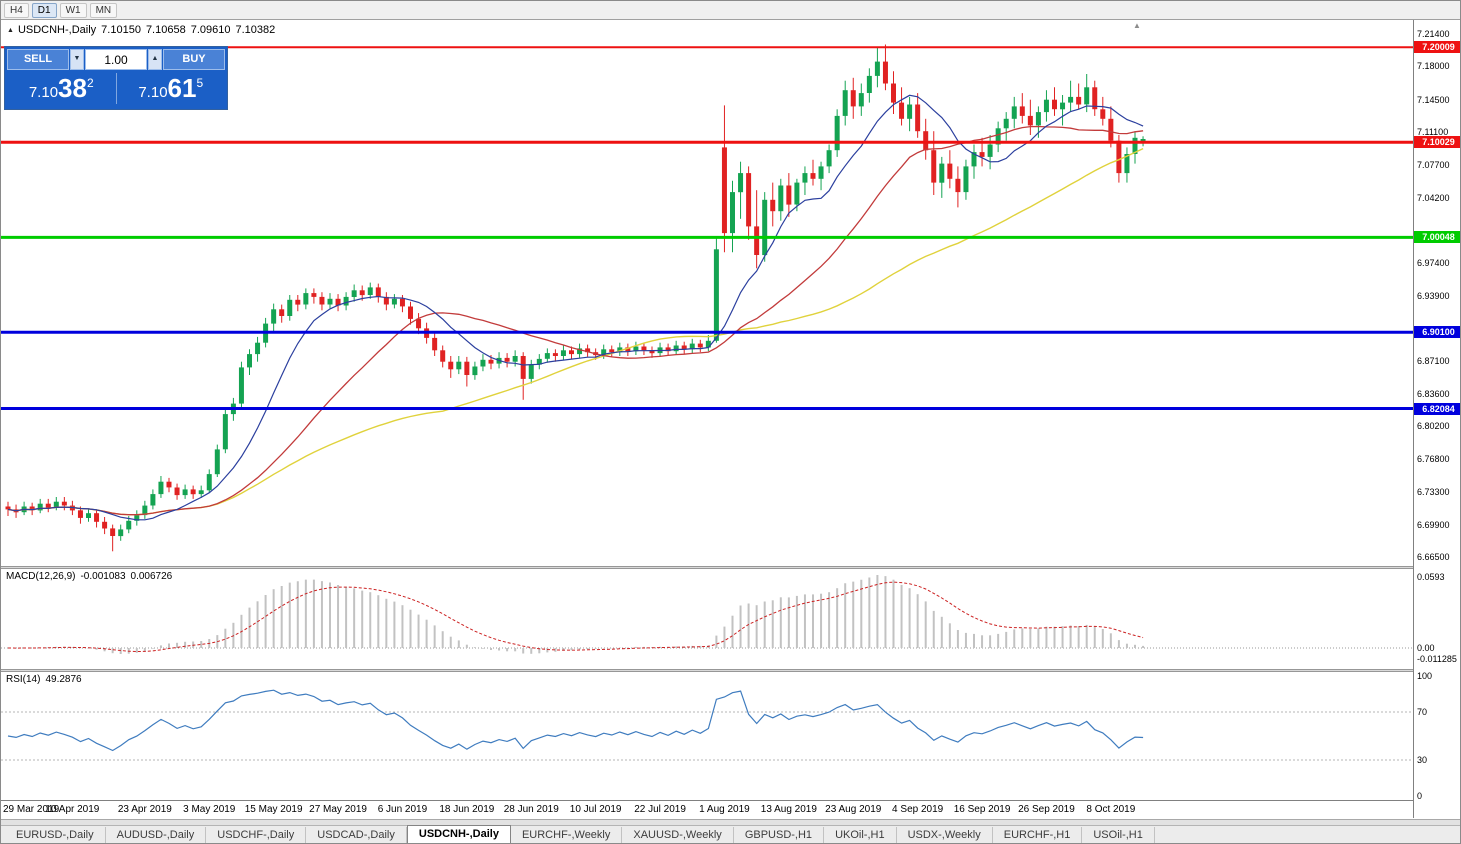 The height and width of the screenshot is (844, 1461). Describe the element at coordinates (860, 835) in the screenshot. I see `chart-tab-ukoil-h1: UKOil-,H1` at that location.